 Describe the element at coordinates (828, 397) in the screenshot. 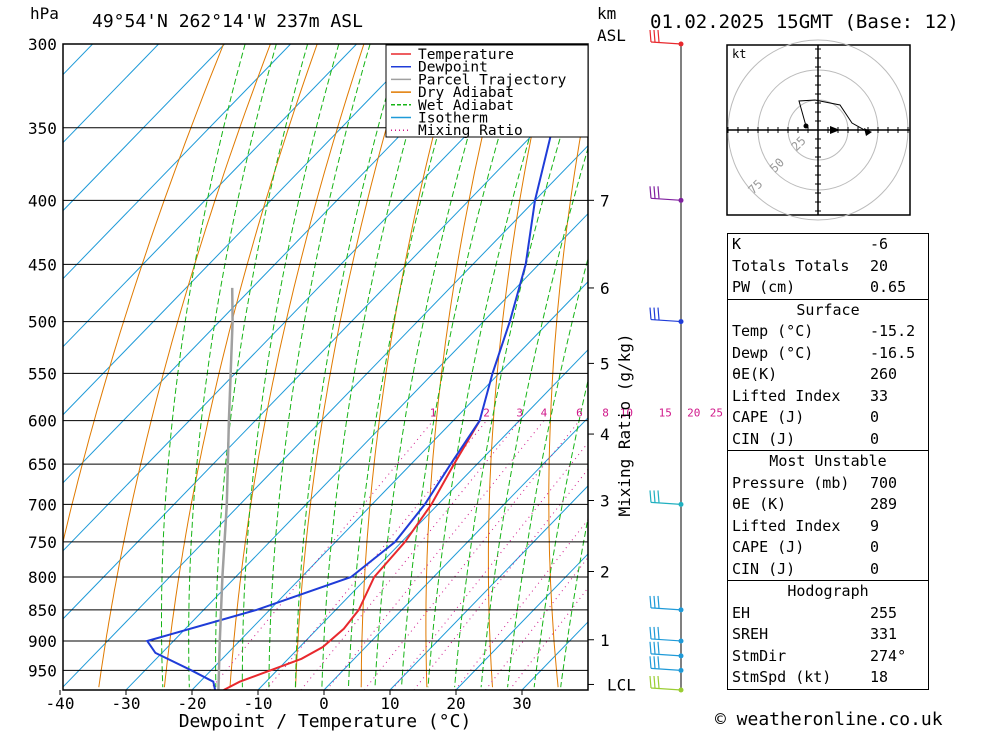

I see `index-row: Lifted Index 33` at that location.